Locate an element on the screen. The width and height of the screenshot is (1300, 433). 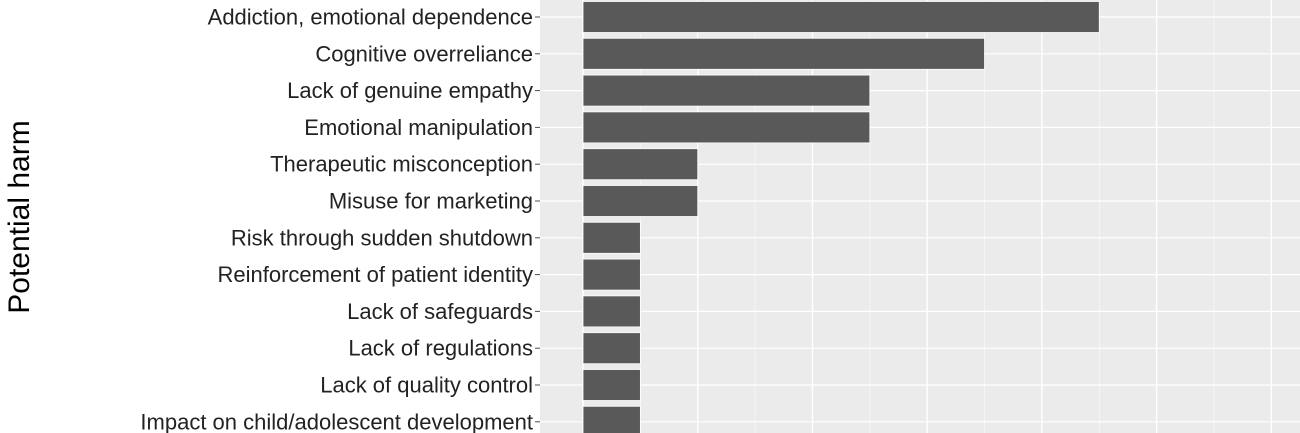
y-tick-label: Risk through sudden shutdown is located at coordinates (382, 237).